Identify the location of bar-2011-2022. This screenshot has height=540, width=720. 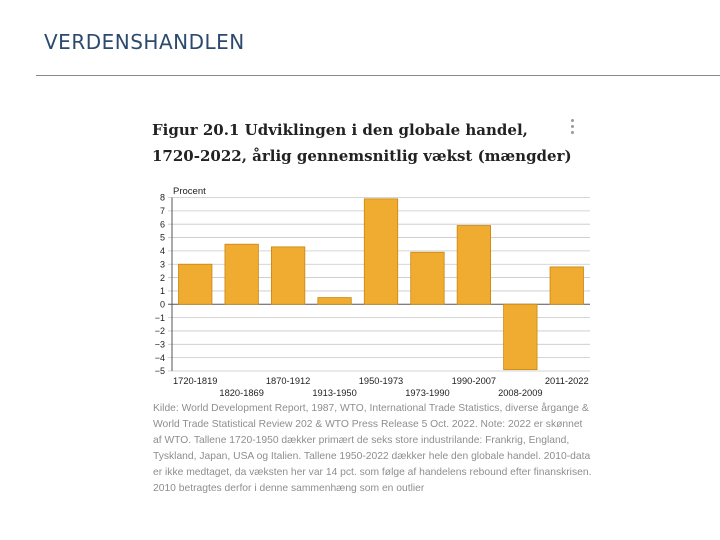
(566, 285).